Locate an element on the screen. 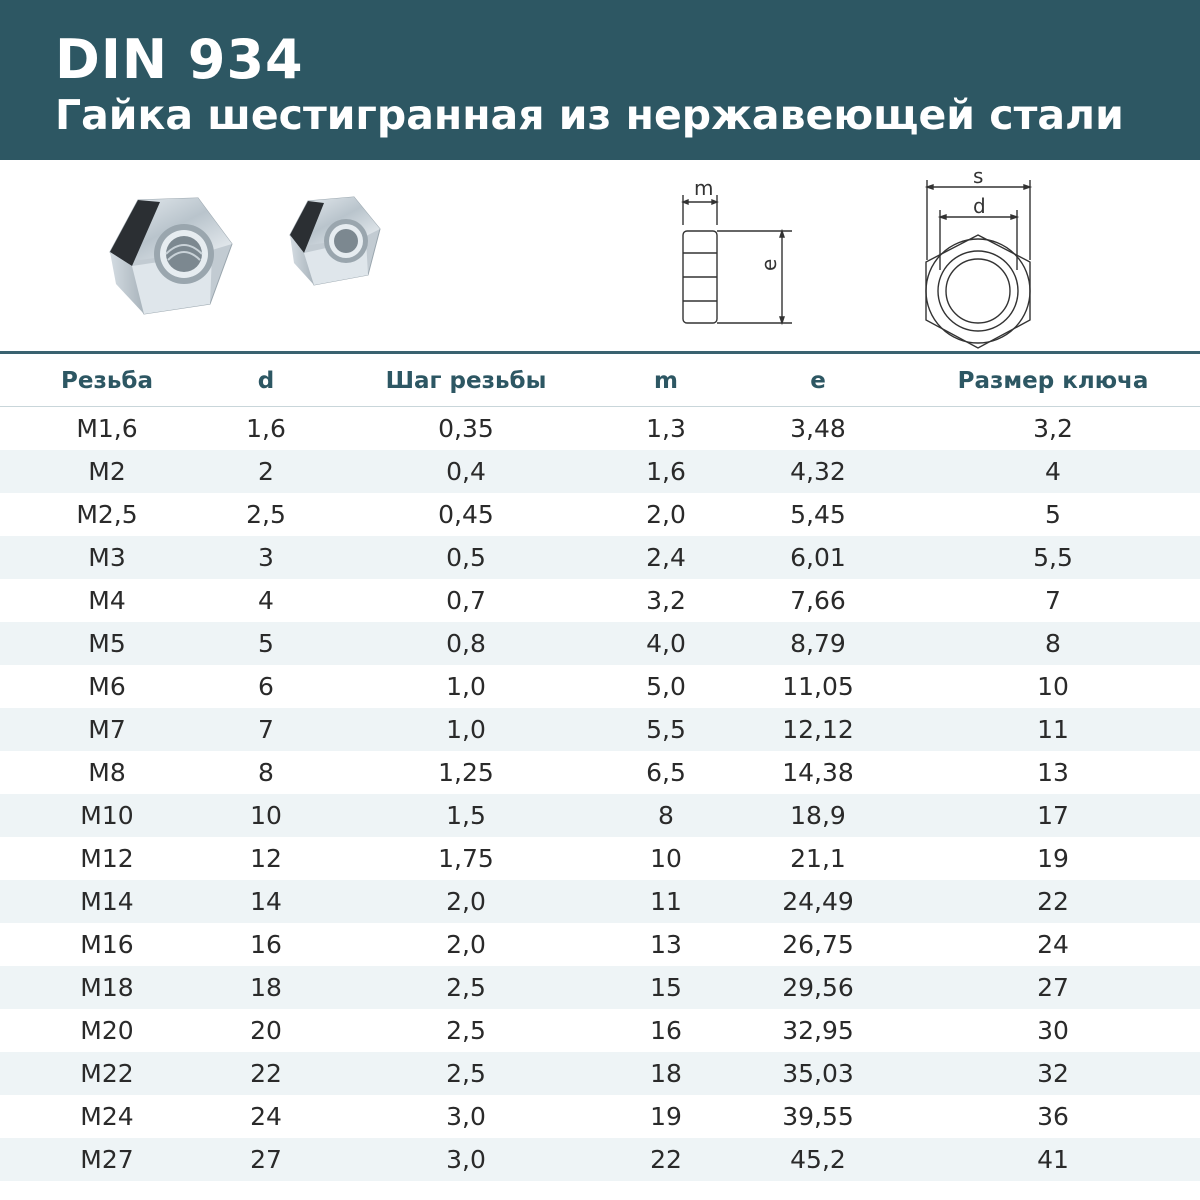  table-cell: M10 is located at coordinates (107, 815).